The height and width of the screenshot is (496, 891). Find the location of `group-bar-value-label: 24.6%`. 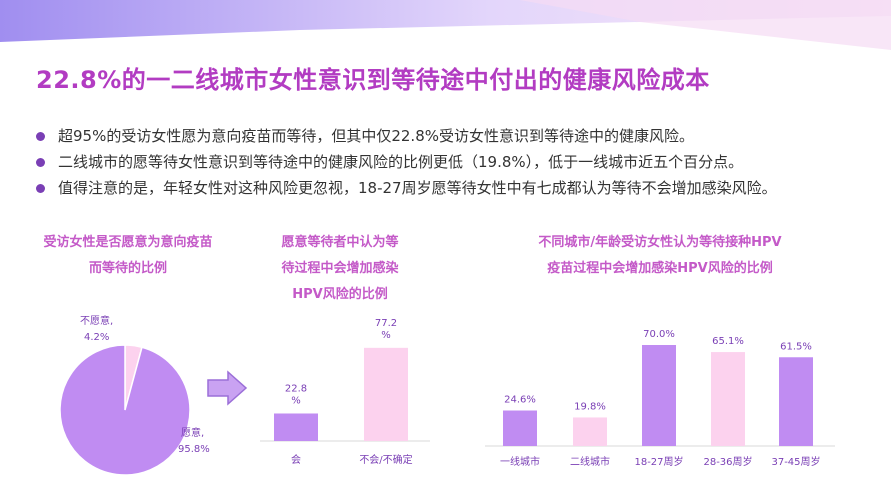

group-bar-value-label: 24.6% is located at coordinates (520, 400).